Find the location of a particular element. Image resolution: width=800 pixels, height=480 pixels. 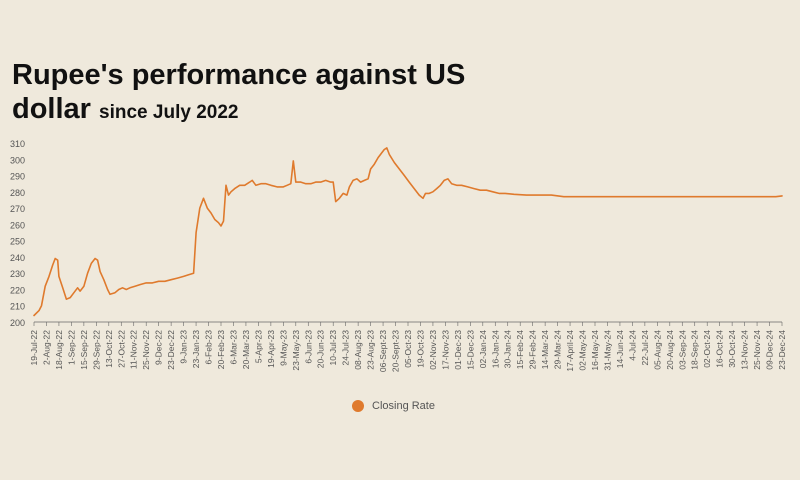

y-axis: 200 210 220 230 240 250 260 270 280 290 300 310 is located at coordinates (17, 233).